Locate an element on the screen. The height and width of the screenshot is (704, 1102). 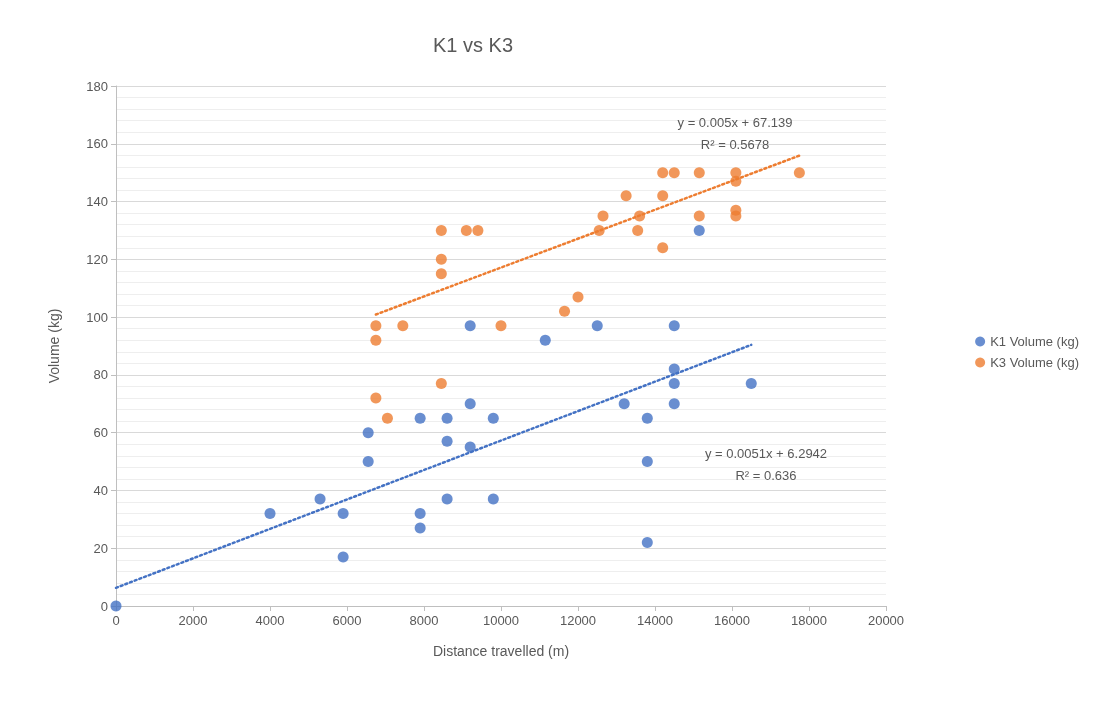
y-tick-label: 160 is located at coordinates (97, 144).